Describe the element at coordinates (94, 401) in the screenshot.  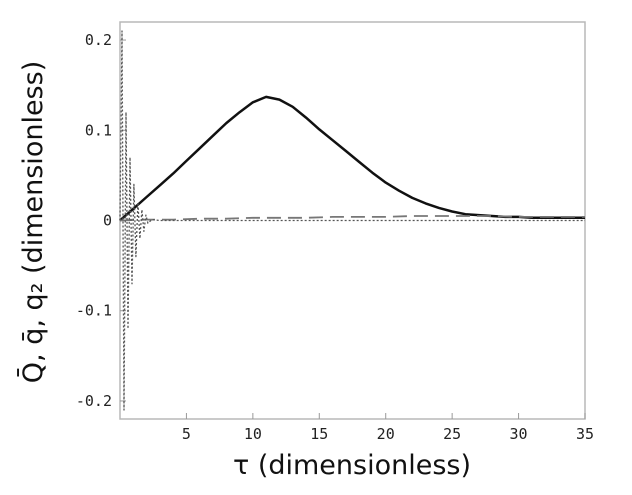
I see `y-tick-label: -0.2` at that location.